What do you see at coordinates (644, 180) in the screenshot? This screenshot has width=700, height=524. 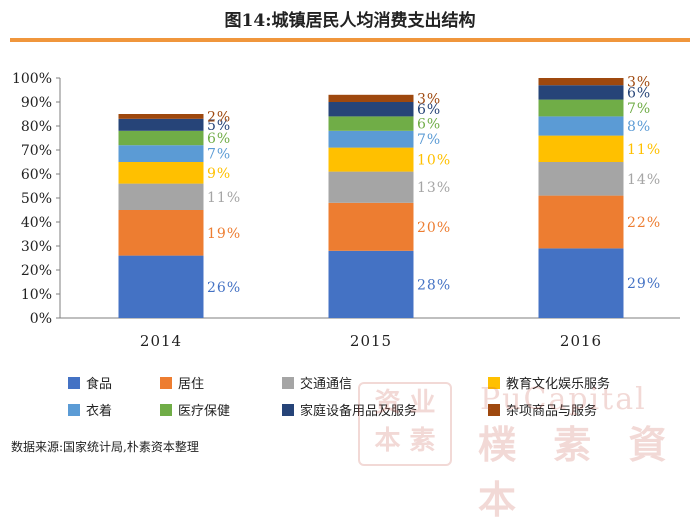 I see `data-label: 14%` at bounding box center [644, 180].